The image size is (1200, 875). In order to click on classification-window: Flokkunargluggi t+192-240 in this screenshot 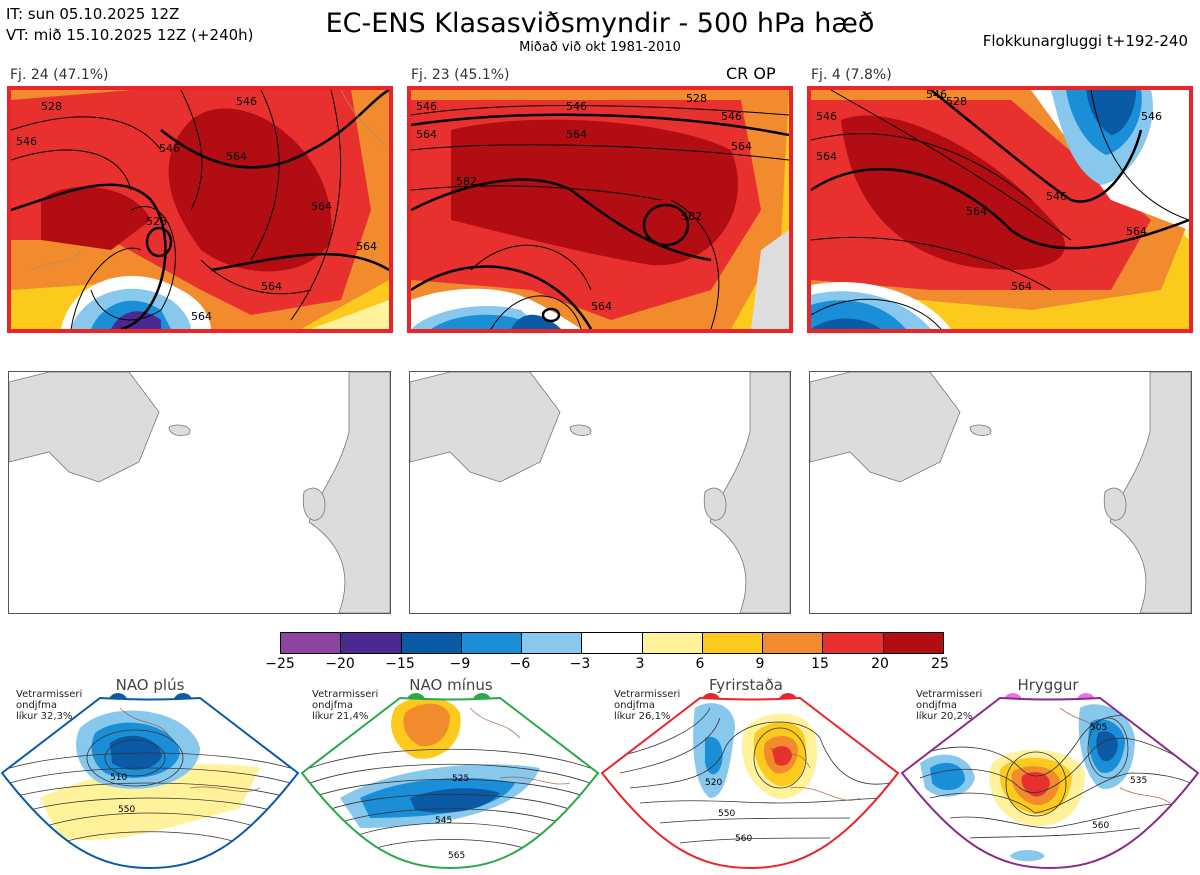, I will do `click(1085, 41)`.